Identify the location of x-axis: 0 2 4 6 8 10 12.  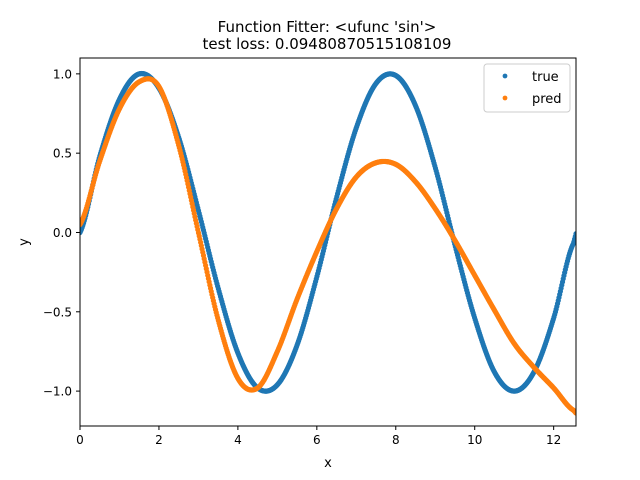
(318, 436).